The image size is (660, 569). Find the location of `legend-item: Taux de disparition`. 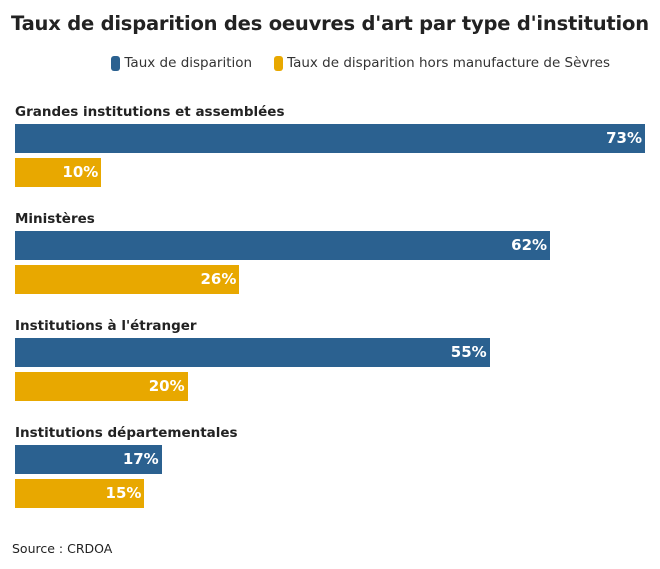

legend-item: Taux de disparition is located at coordinates (181, 63).